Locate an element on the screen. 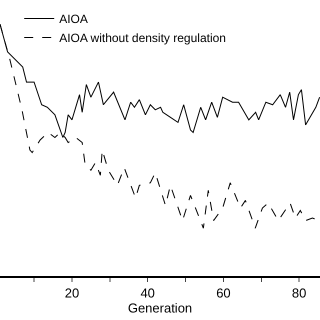 The height and width of the screenshot is (320, 320). x-axis-title: Generation is located at coordinates (160, 308).